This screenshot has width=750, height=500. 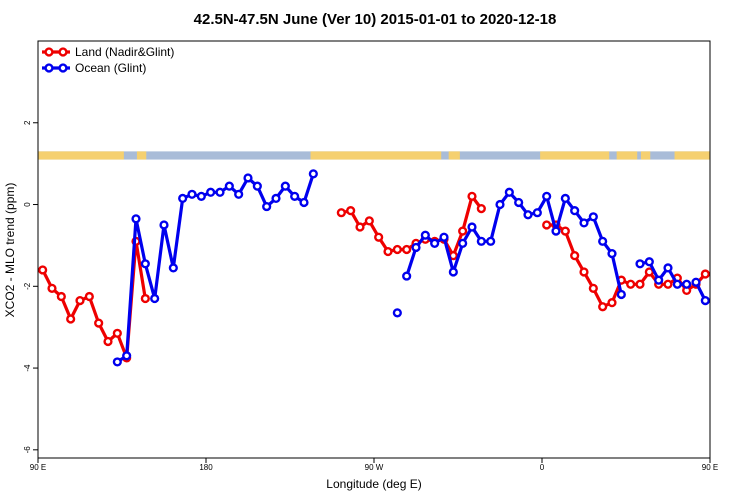 I want to click on y-tick-label: 2, so click(x=27, y=122).